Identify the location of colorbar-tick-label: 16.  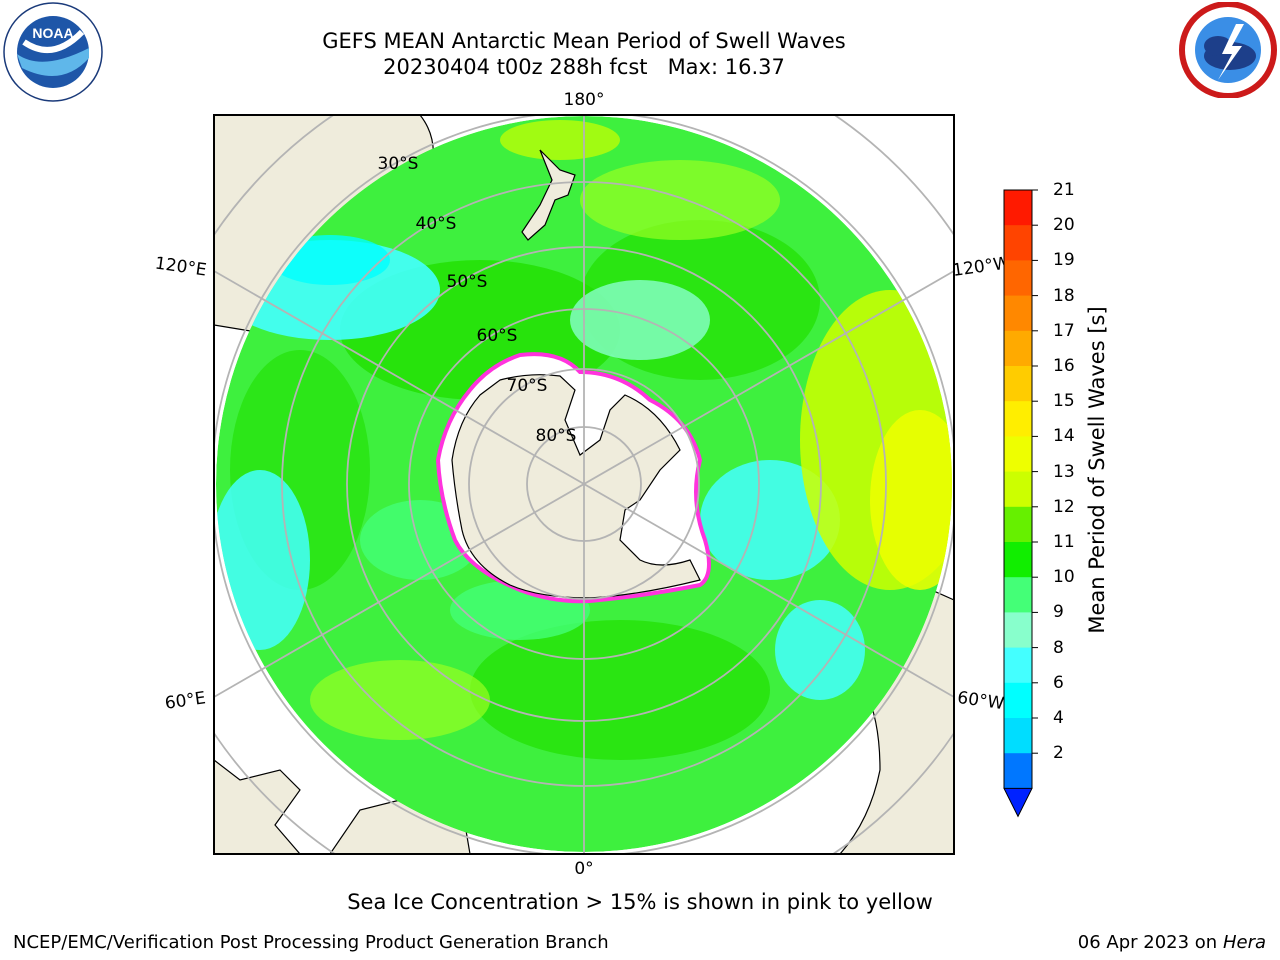
(1064, 366).